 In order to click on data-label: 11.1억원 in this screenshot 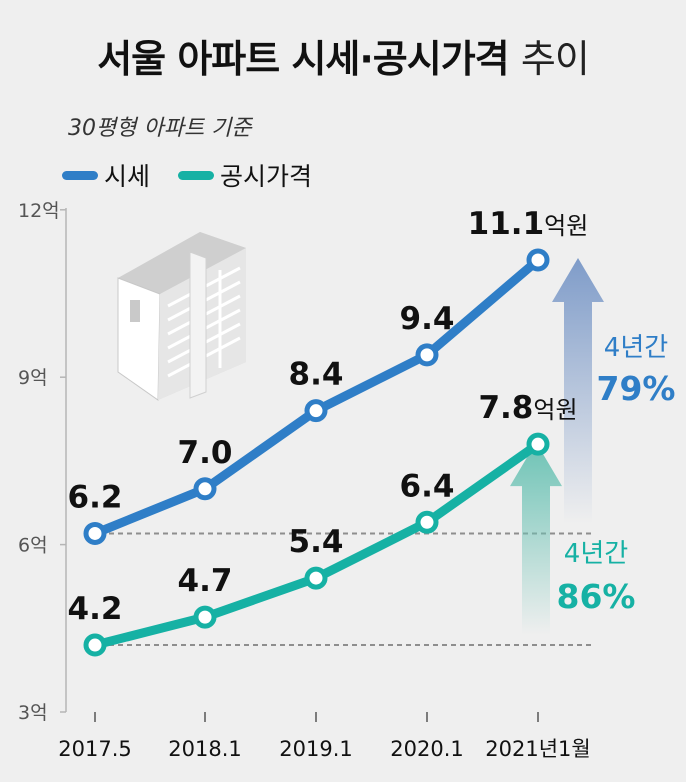, I will do `click(528, 224)`.